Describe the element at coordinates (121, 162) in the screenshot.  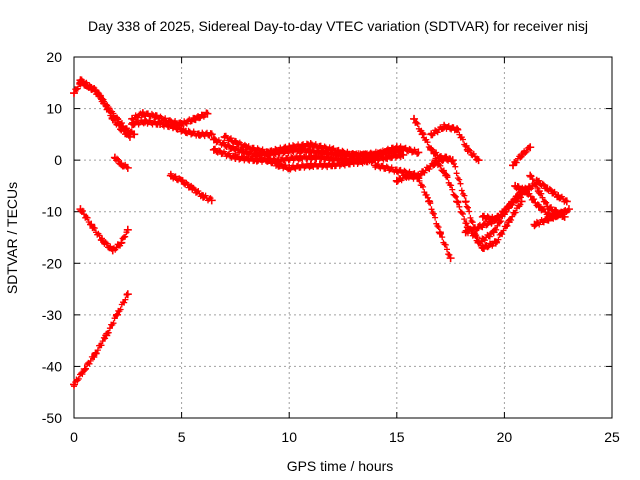
I see `series-s5` at that location.